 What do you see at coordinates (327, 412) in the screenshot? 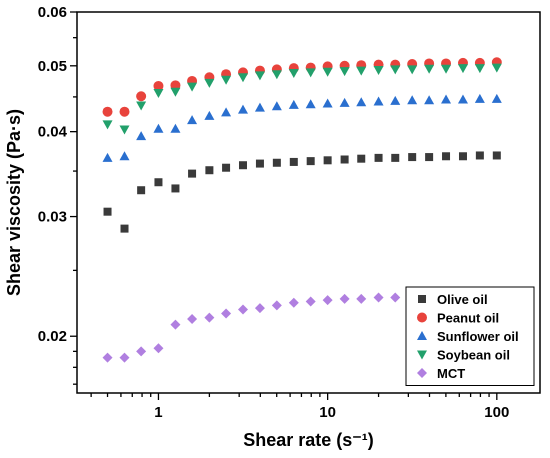
I see `x-tick-label: 10` at bounding box center [327, 412].